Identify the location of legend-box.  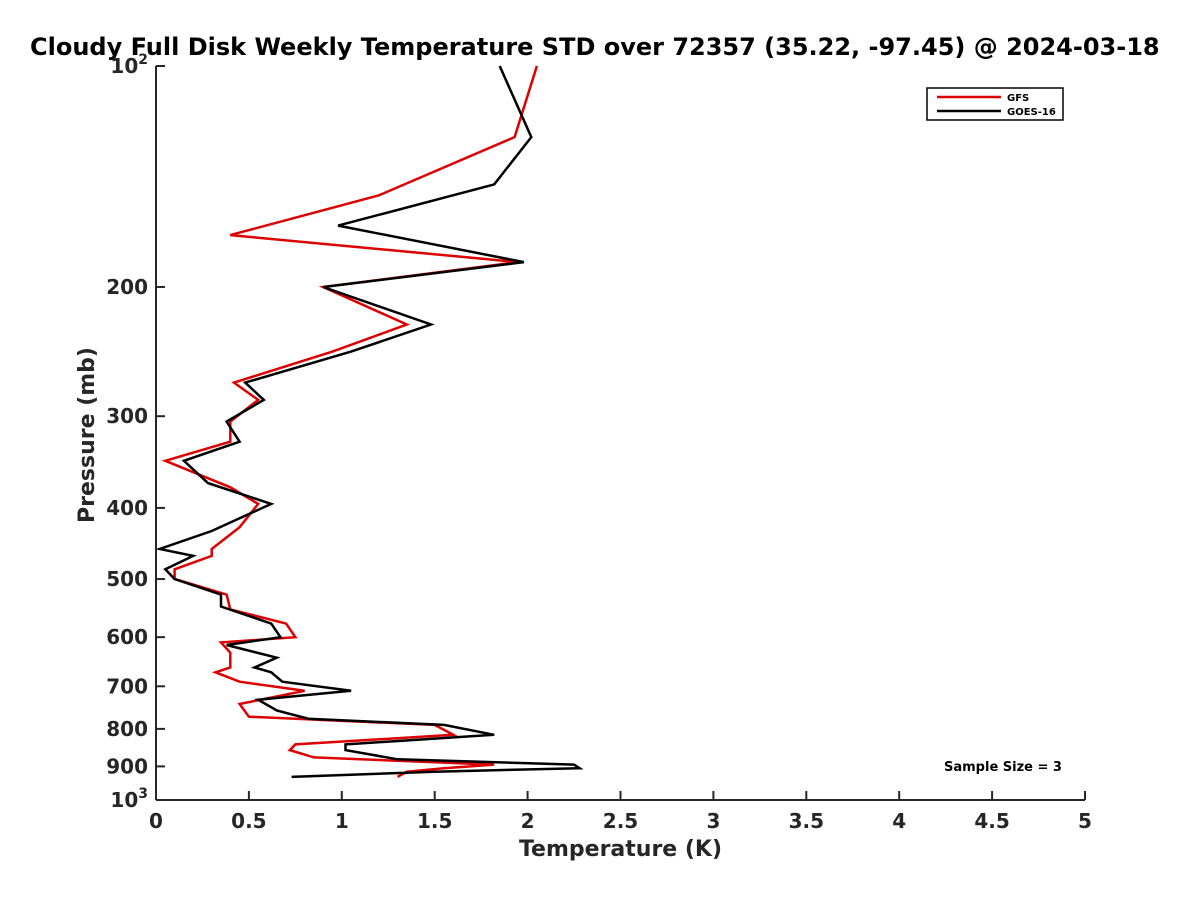
(995, 104).